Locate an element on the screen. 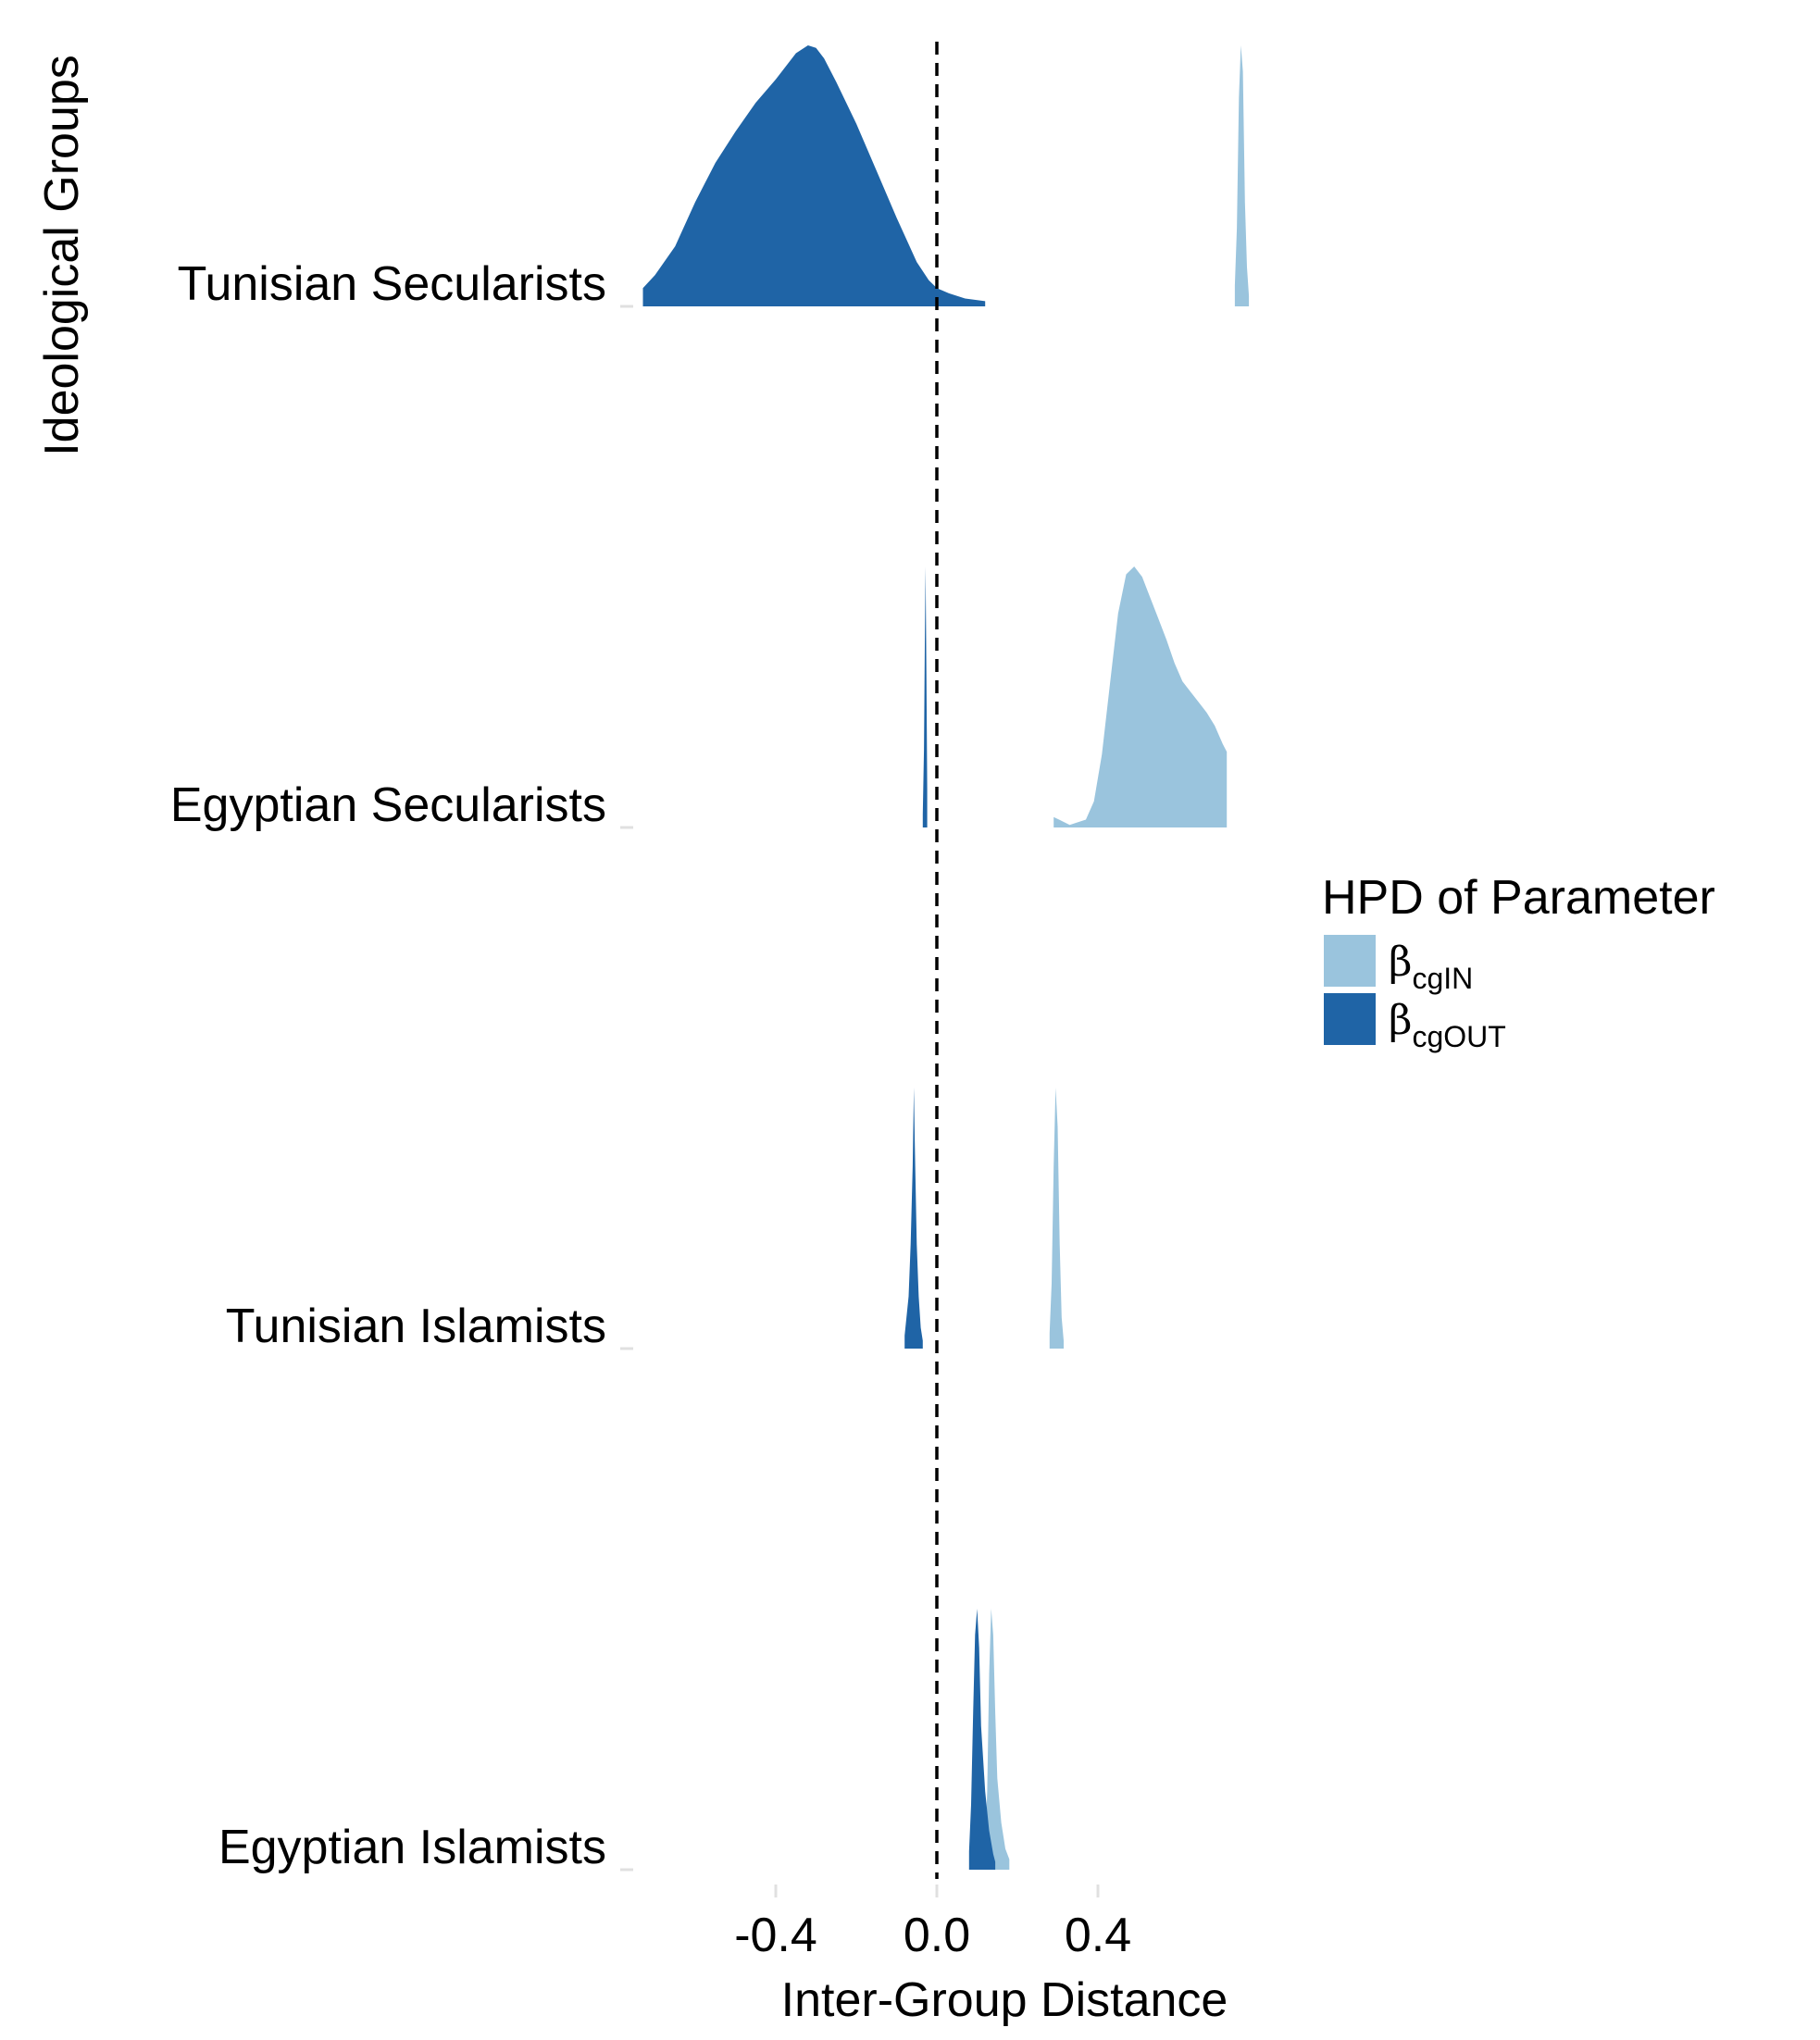 This screenshot has width=1820, height=2040. density-cgin-tunisian-islamists is located at coordinates (1056, 1218).